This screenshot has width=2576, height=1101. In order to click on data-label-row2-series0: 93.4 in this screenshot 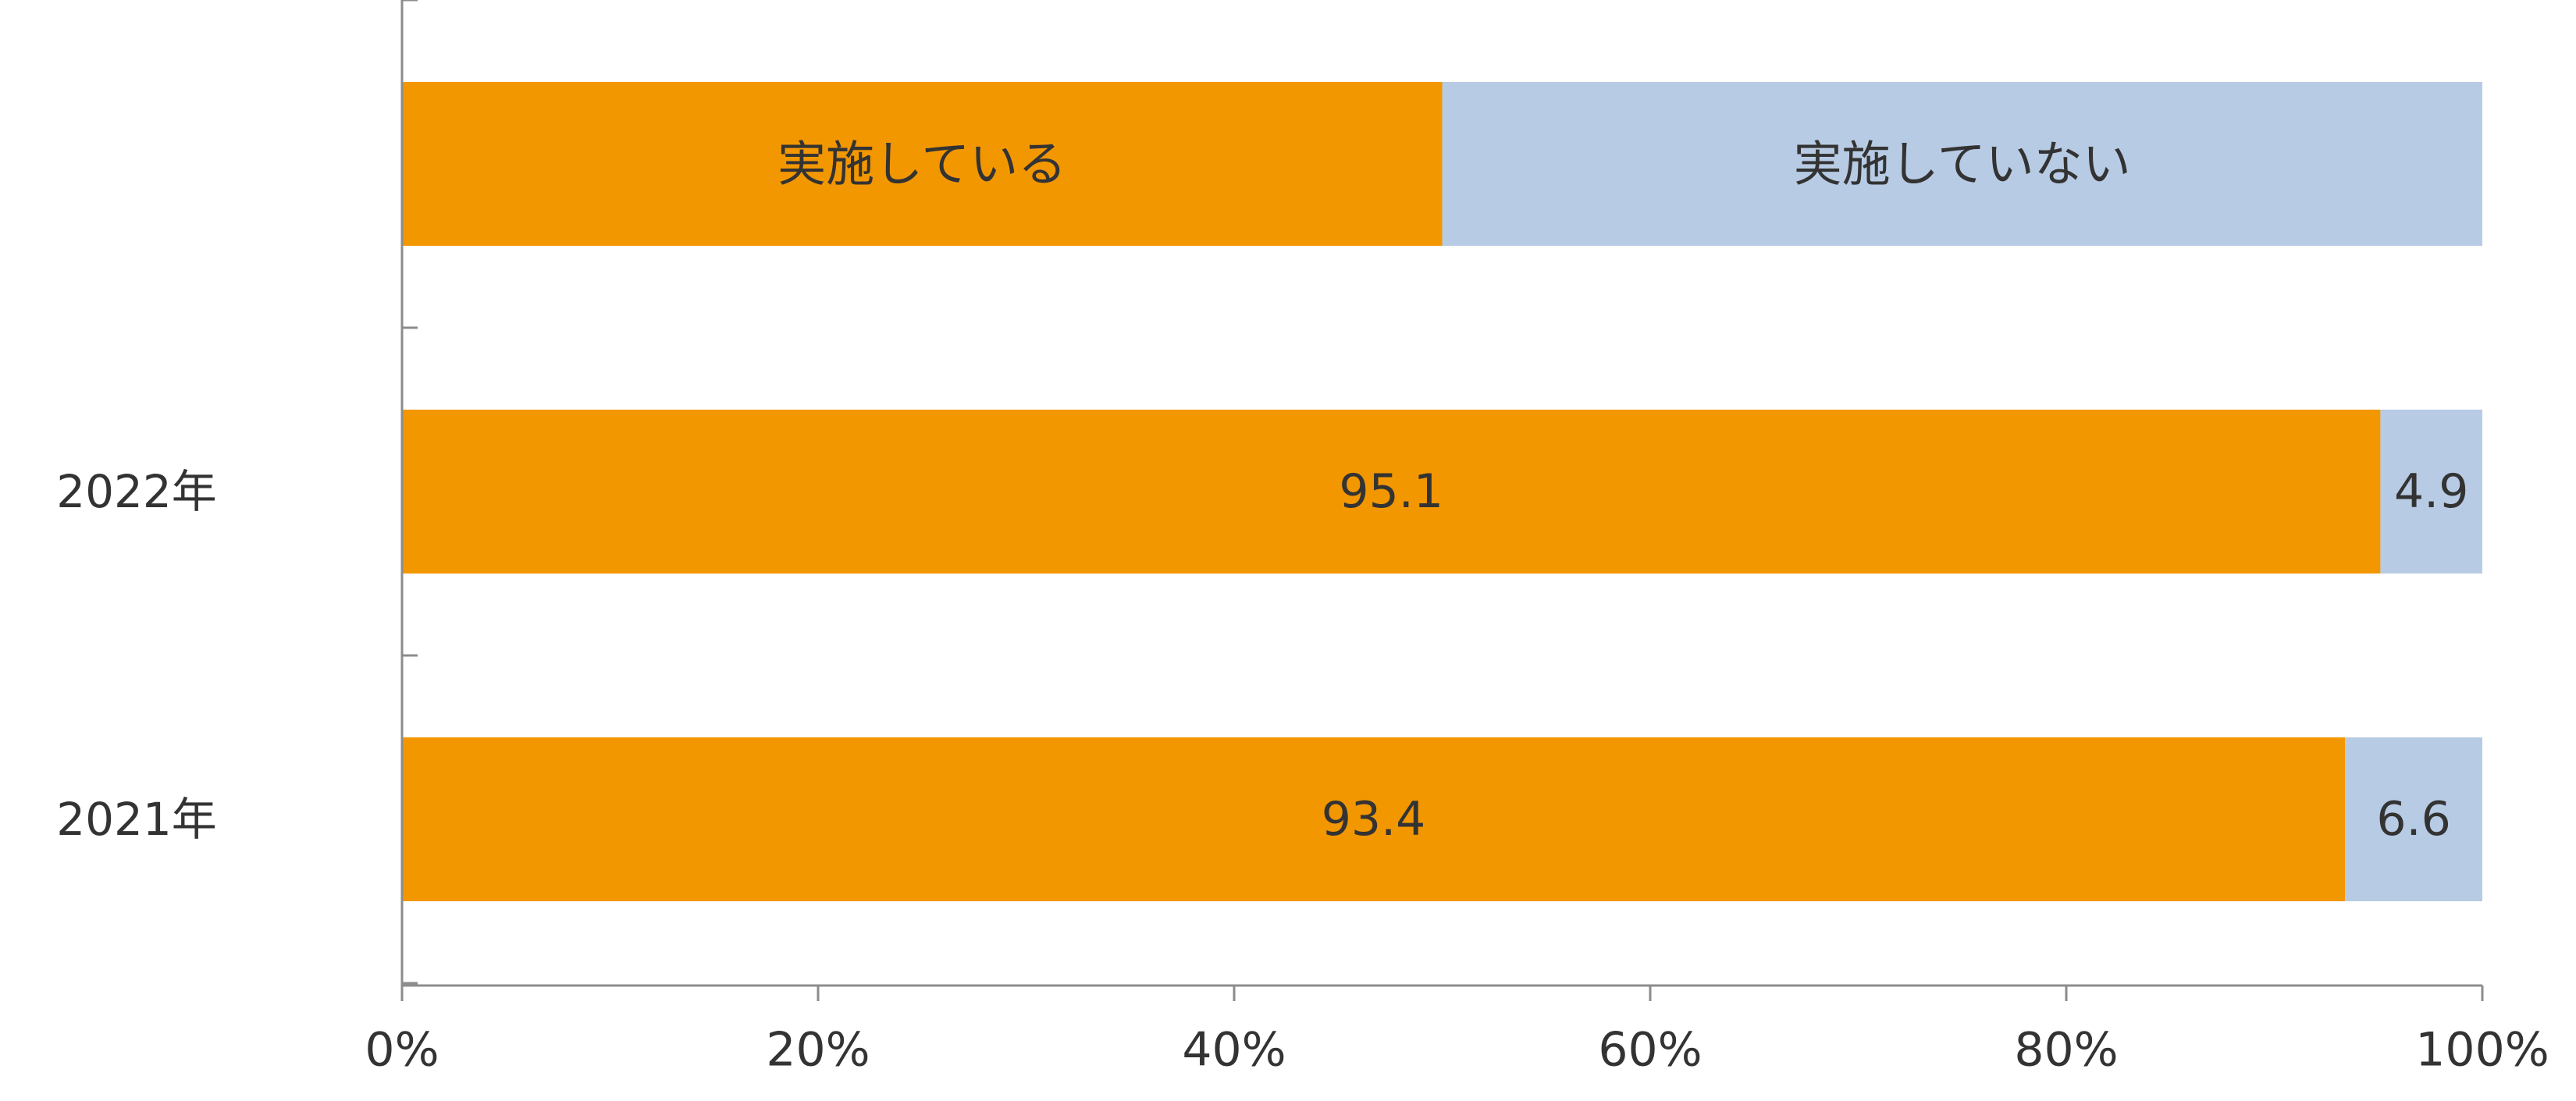, I will do `click(1374, 820)`.